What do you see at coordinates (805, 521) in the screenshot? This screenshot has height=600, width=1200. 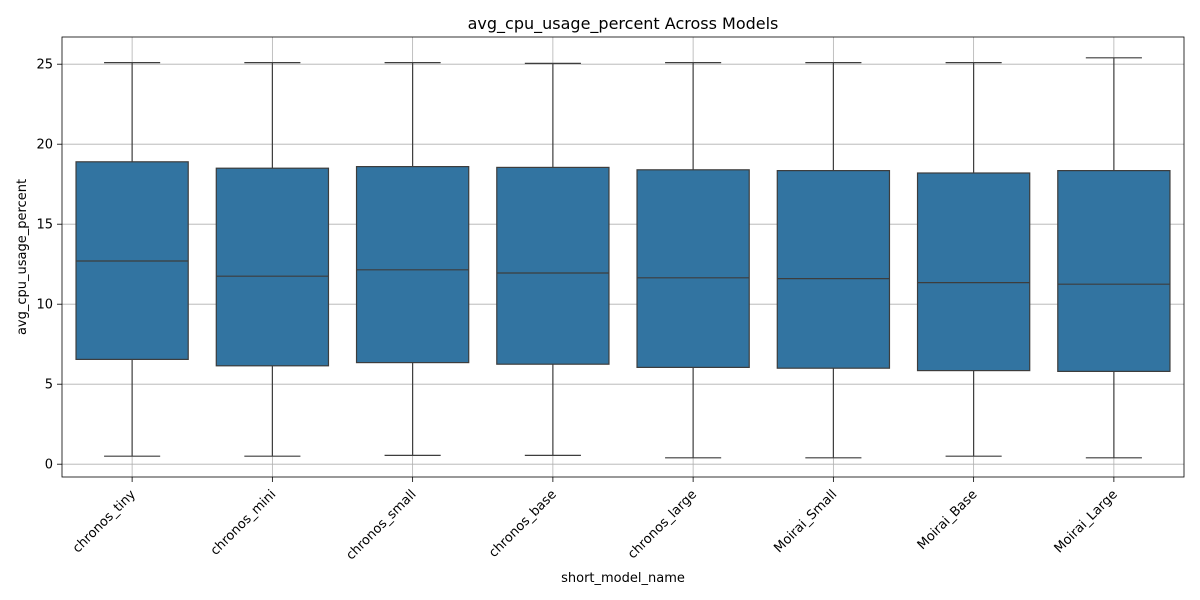 I see `x-tick-label: Moirai_Small` at bounding box center [805, 521].